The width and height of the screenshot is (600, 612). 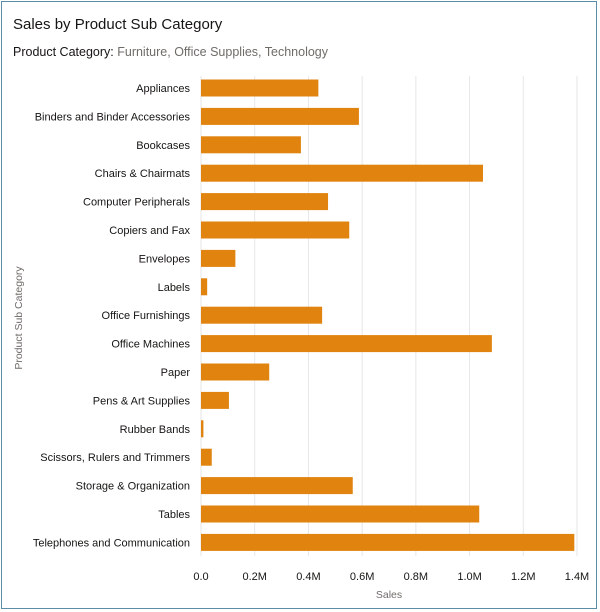 What do you see at coordinates (165, 259) in the screenshot?
I see `category-label: Envelopes` at bounding box center [165, 259].